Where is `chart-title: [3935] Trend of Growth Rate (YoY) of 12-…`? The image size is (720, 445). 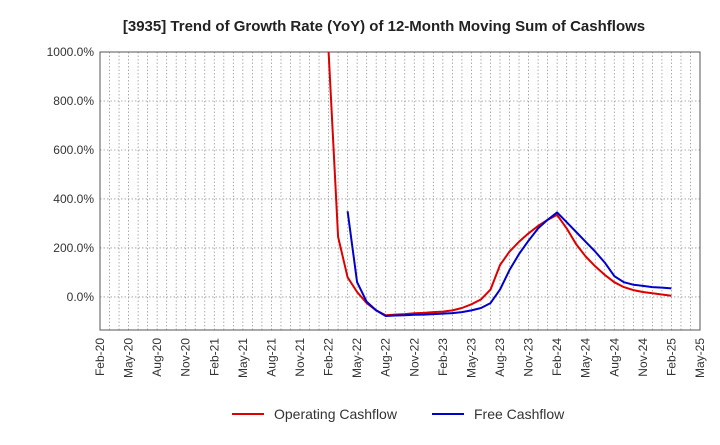 chart-title: [3935] Trend of Growth Rate (YoY) of 12-… is located at coordinates (384, 26).